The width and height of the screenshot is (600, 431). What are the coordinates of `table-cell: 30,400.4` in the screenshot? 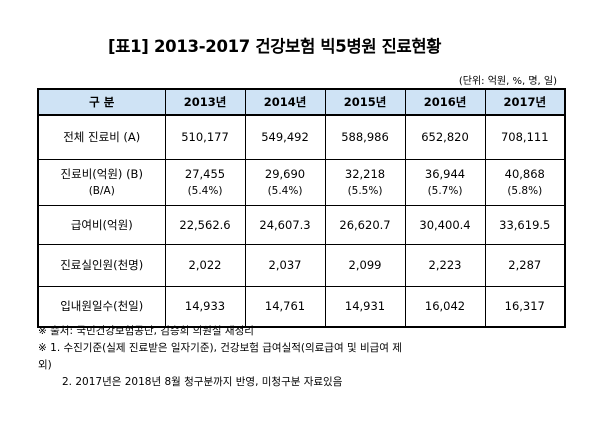 It's located at (445, 224).